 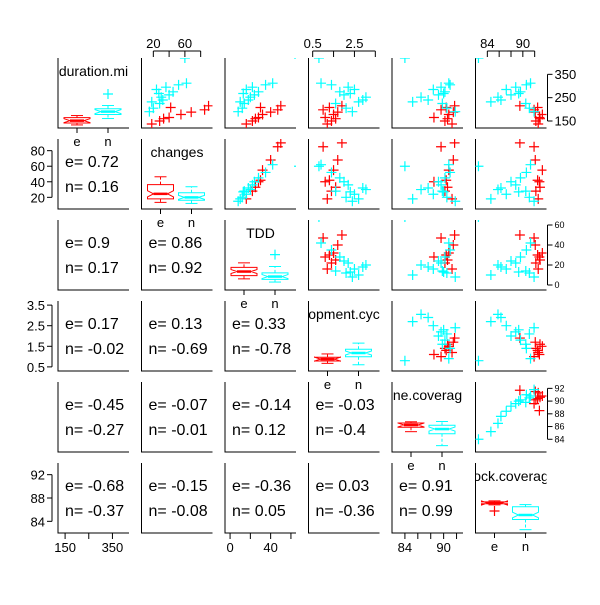 What do you see at coordinates (94, 430) in the screenshot?
I see `correlation-n-label: n= -0.27` at bounding box center [94, 430].